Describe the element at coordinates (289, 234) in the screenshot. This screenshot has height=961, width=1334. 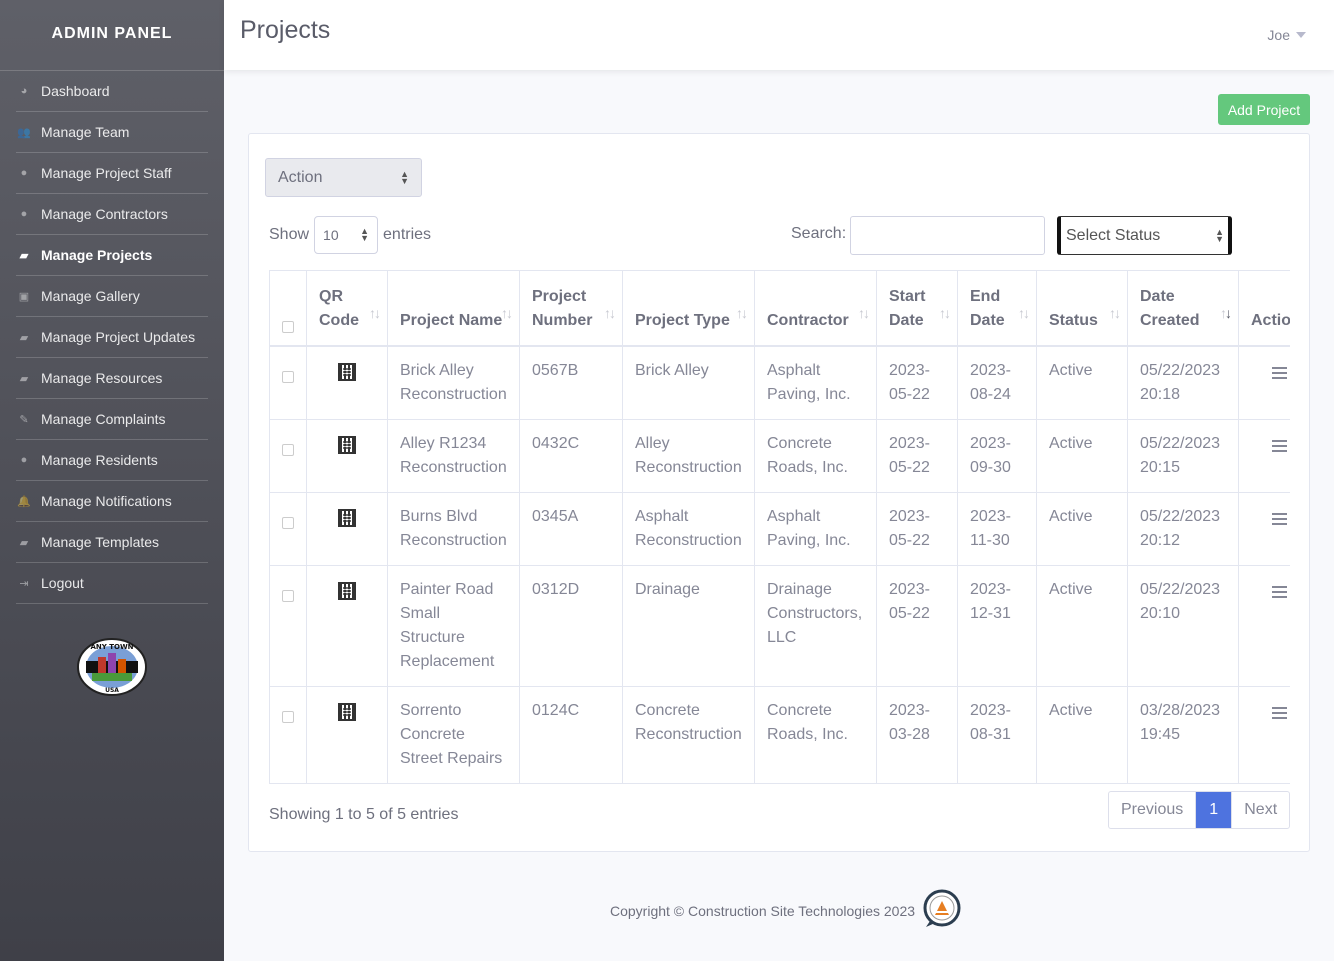
I see `show-label: Show` at that location.